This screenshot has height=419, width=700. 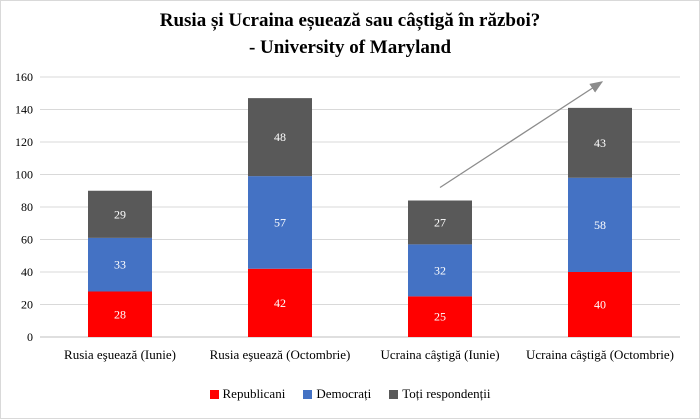 I want to click on x-tick-label: Ucraina câştigă (Octombrie), so click(x=600, y=354).